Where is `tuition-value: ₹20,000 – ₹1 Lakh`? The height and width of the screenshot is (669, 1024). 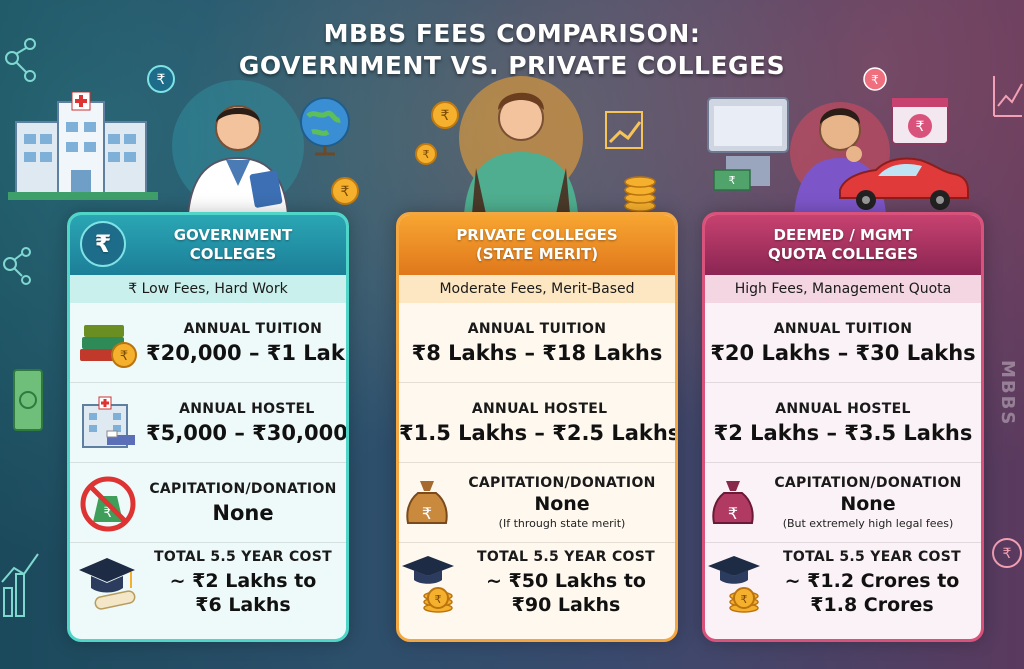
tuition-value: ₹20,000 – ₹1 Lakh is located at coordinates (247, 352).